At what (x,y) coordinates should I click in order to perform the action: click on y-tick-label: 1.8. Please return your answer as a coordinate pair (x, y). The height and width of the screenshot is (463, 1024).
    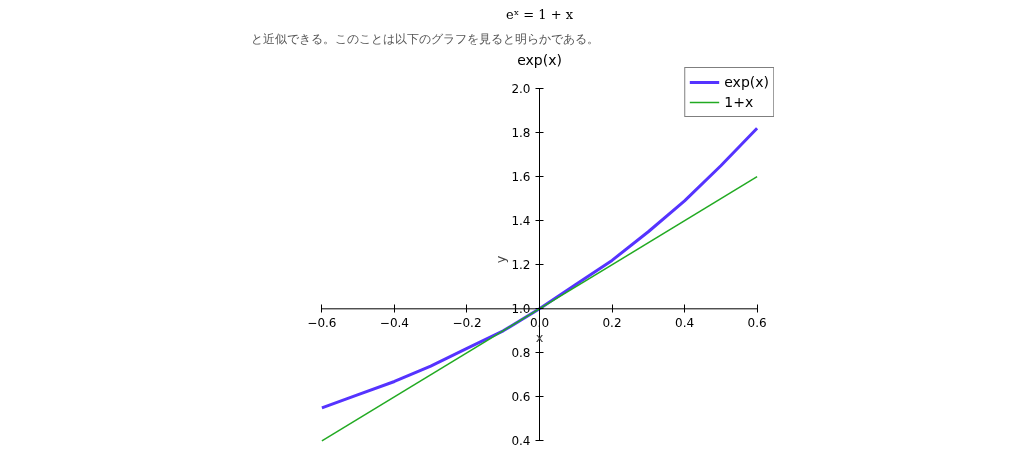
    Looking at the image, I should click on (521, 133).